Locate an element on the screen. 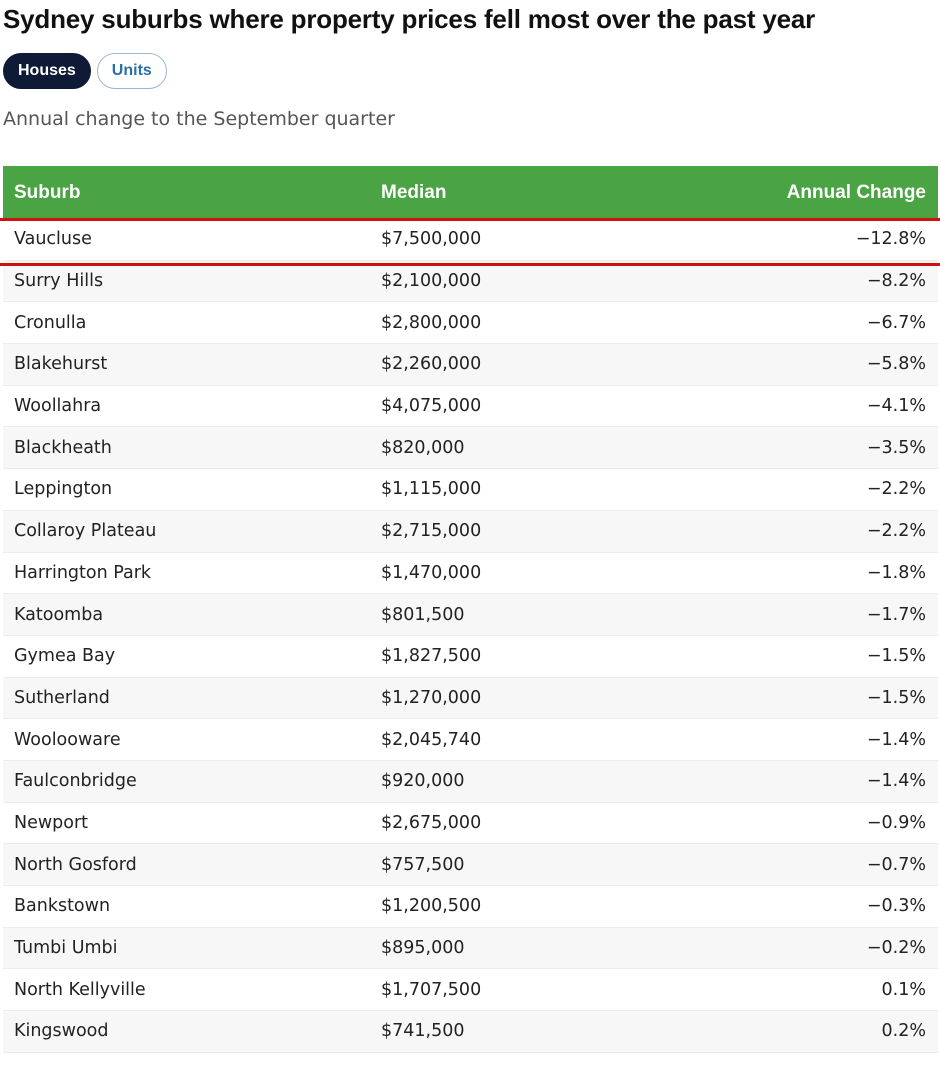 The height and width of the screenshot is (1070, 940). median-cell: $1,827,500 is located at coordinates (431, 656).